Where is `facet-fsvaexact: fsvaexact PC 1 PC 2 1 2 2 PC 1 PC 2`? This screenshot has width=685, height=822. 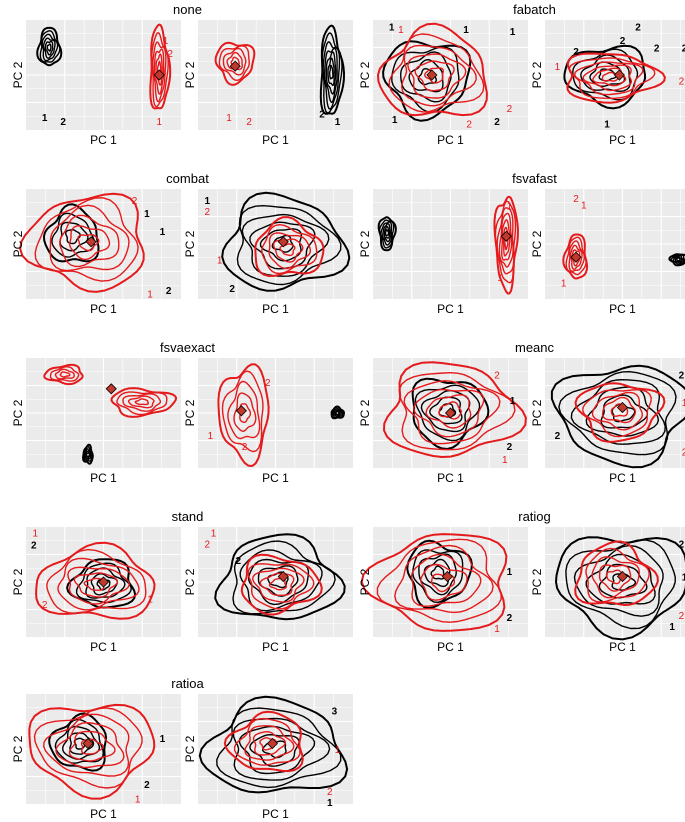 facet-fsvaexact: fsvaexact PC 1 PC 2 1 2 2 PC 1 PC 2 is located at coordinates (182, 412).